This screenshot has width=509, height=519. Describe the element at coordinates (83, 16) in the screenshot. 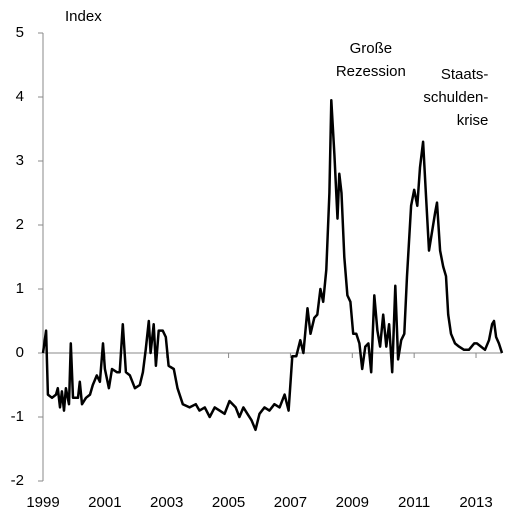

I see `y-axis-label: Index` at that location.